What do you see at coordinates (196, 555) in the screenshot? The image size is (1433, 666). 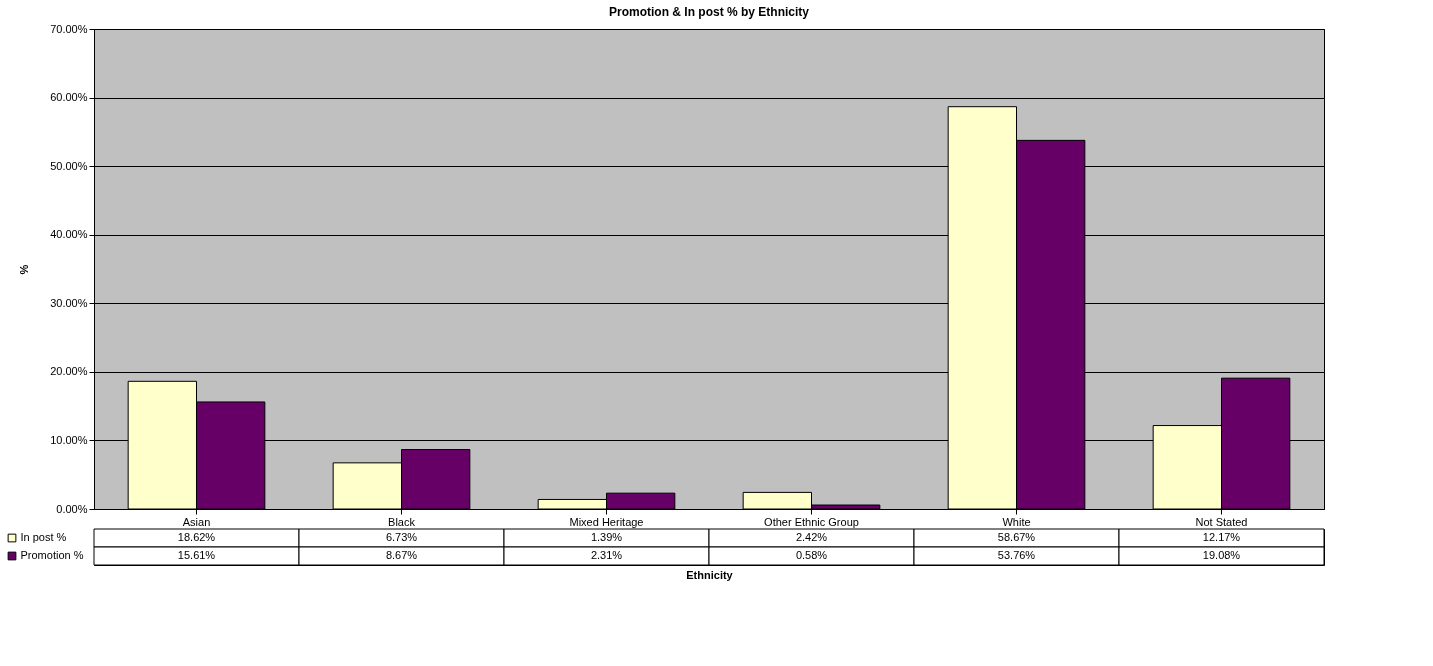 I see `data-label: 15.61%` at bounding box center [196, 555].